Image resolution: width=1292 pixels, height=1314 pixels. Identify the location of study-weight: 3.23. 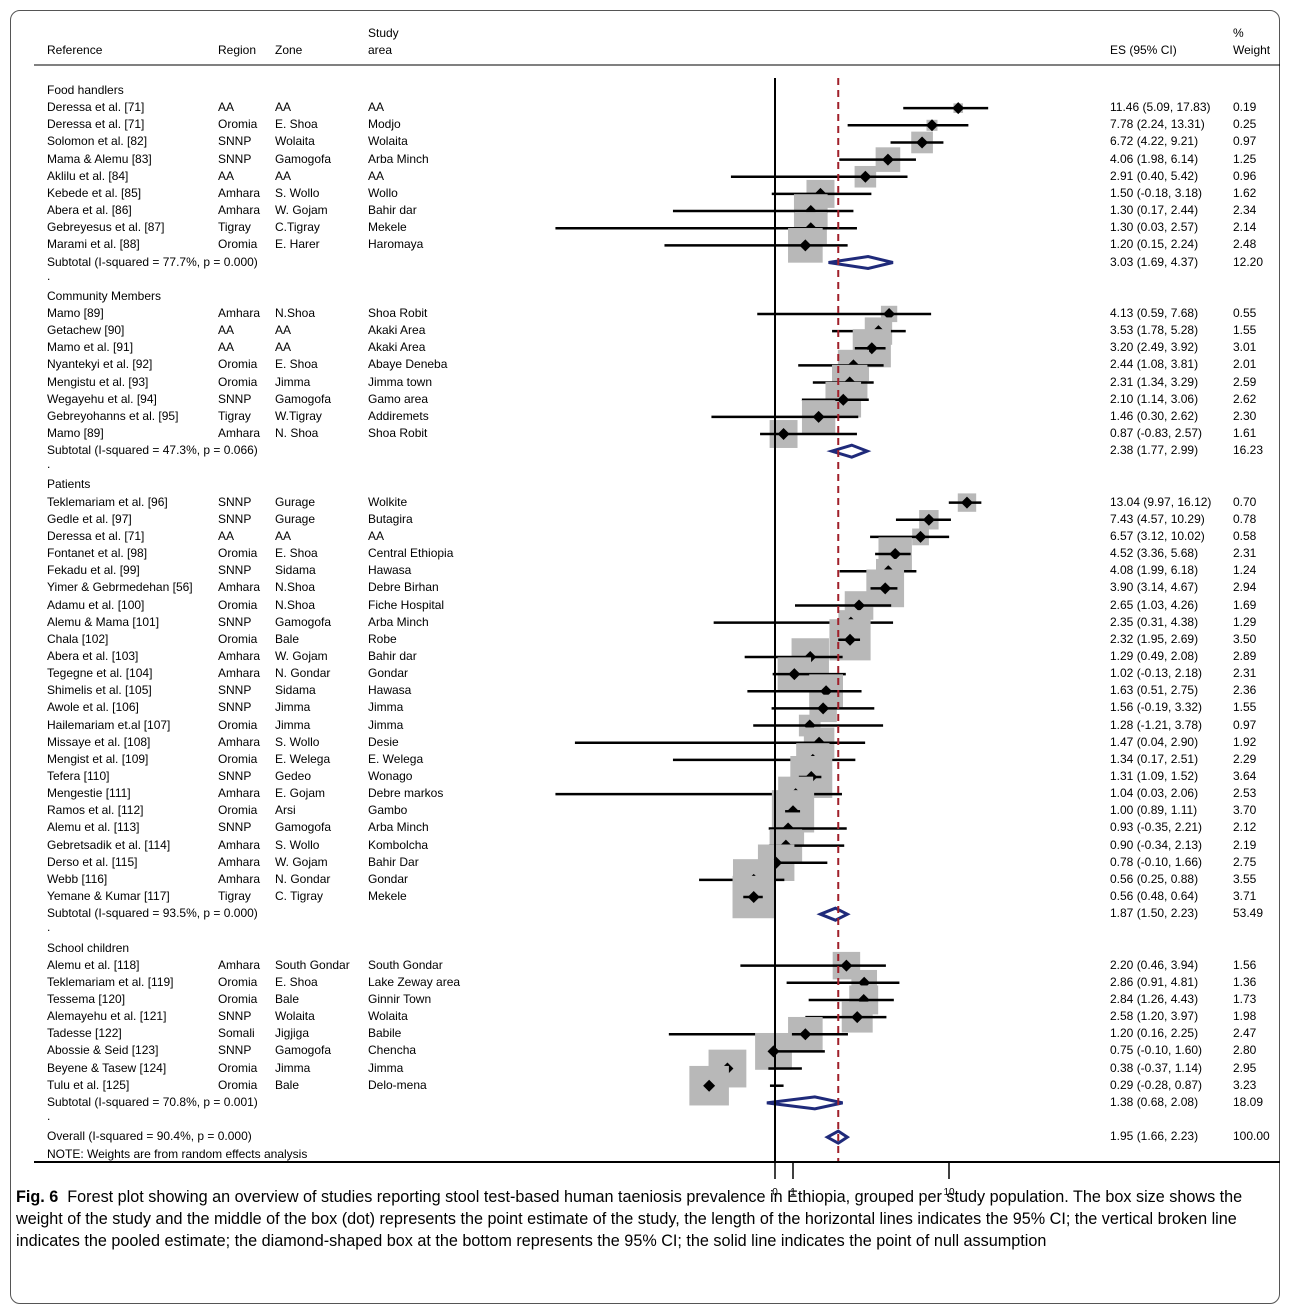
(1245, 1084).